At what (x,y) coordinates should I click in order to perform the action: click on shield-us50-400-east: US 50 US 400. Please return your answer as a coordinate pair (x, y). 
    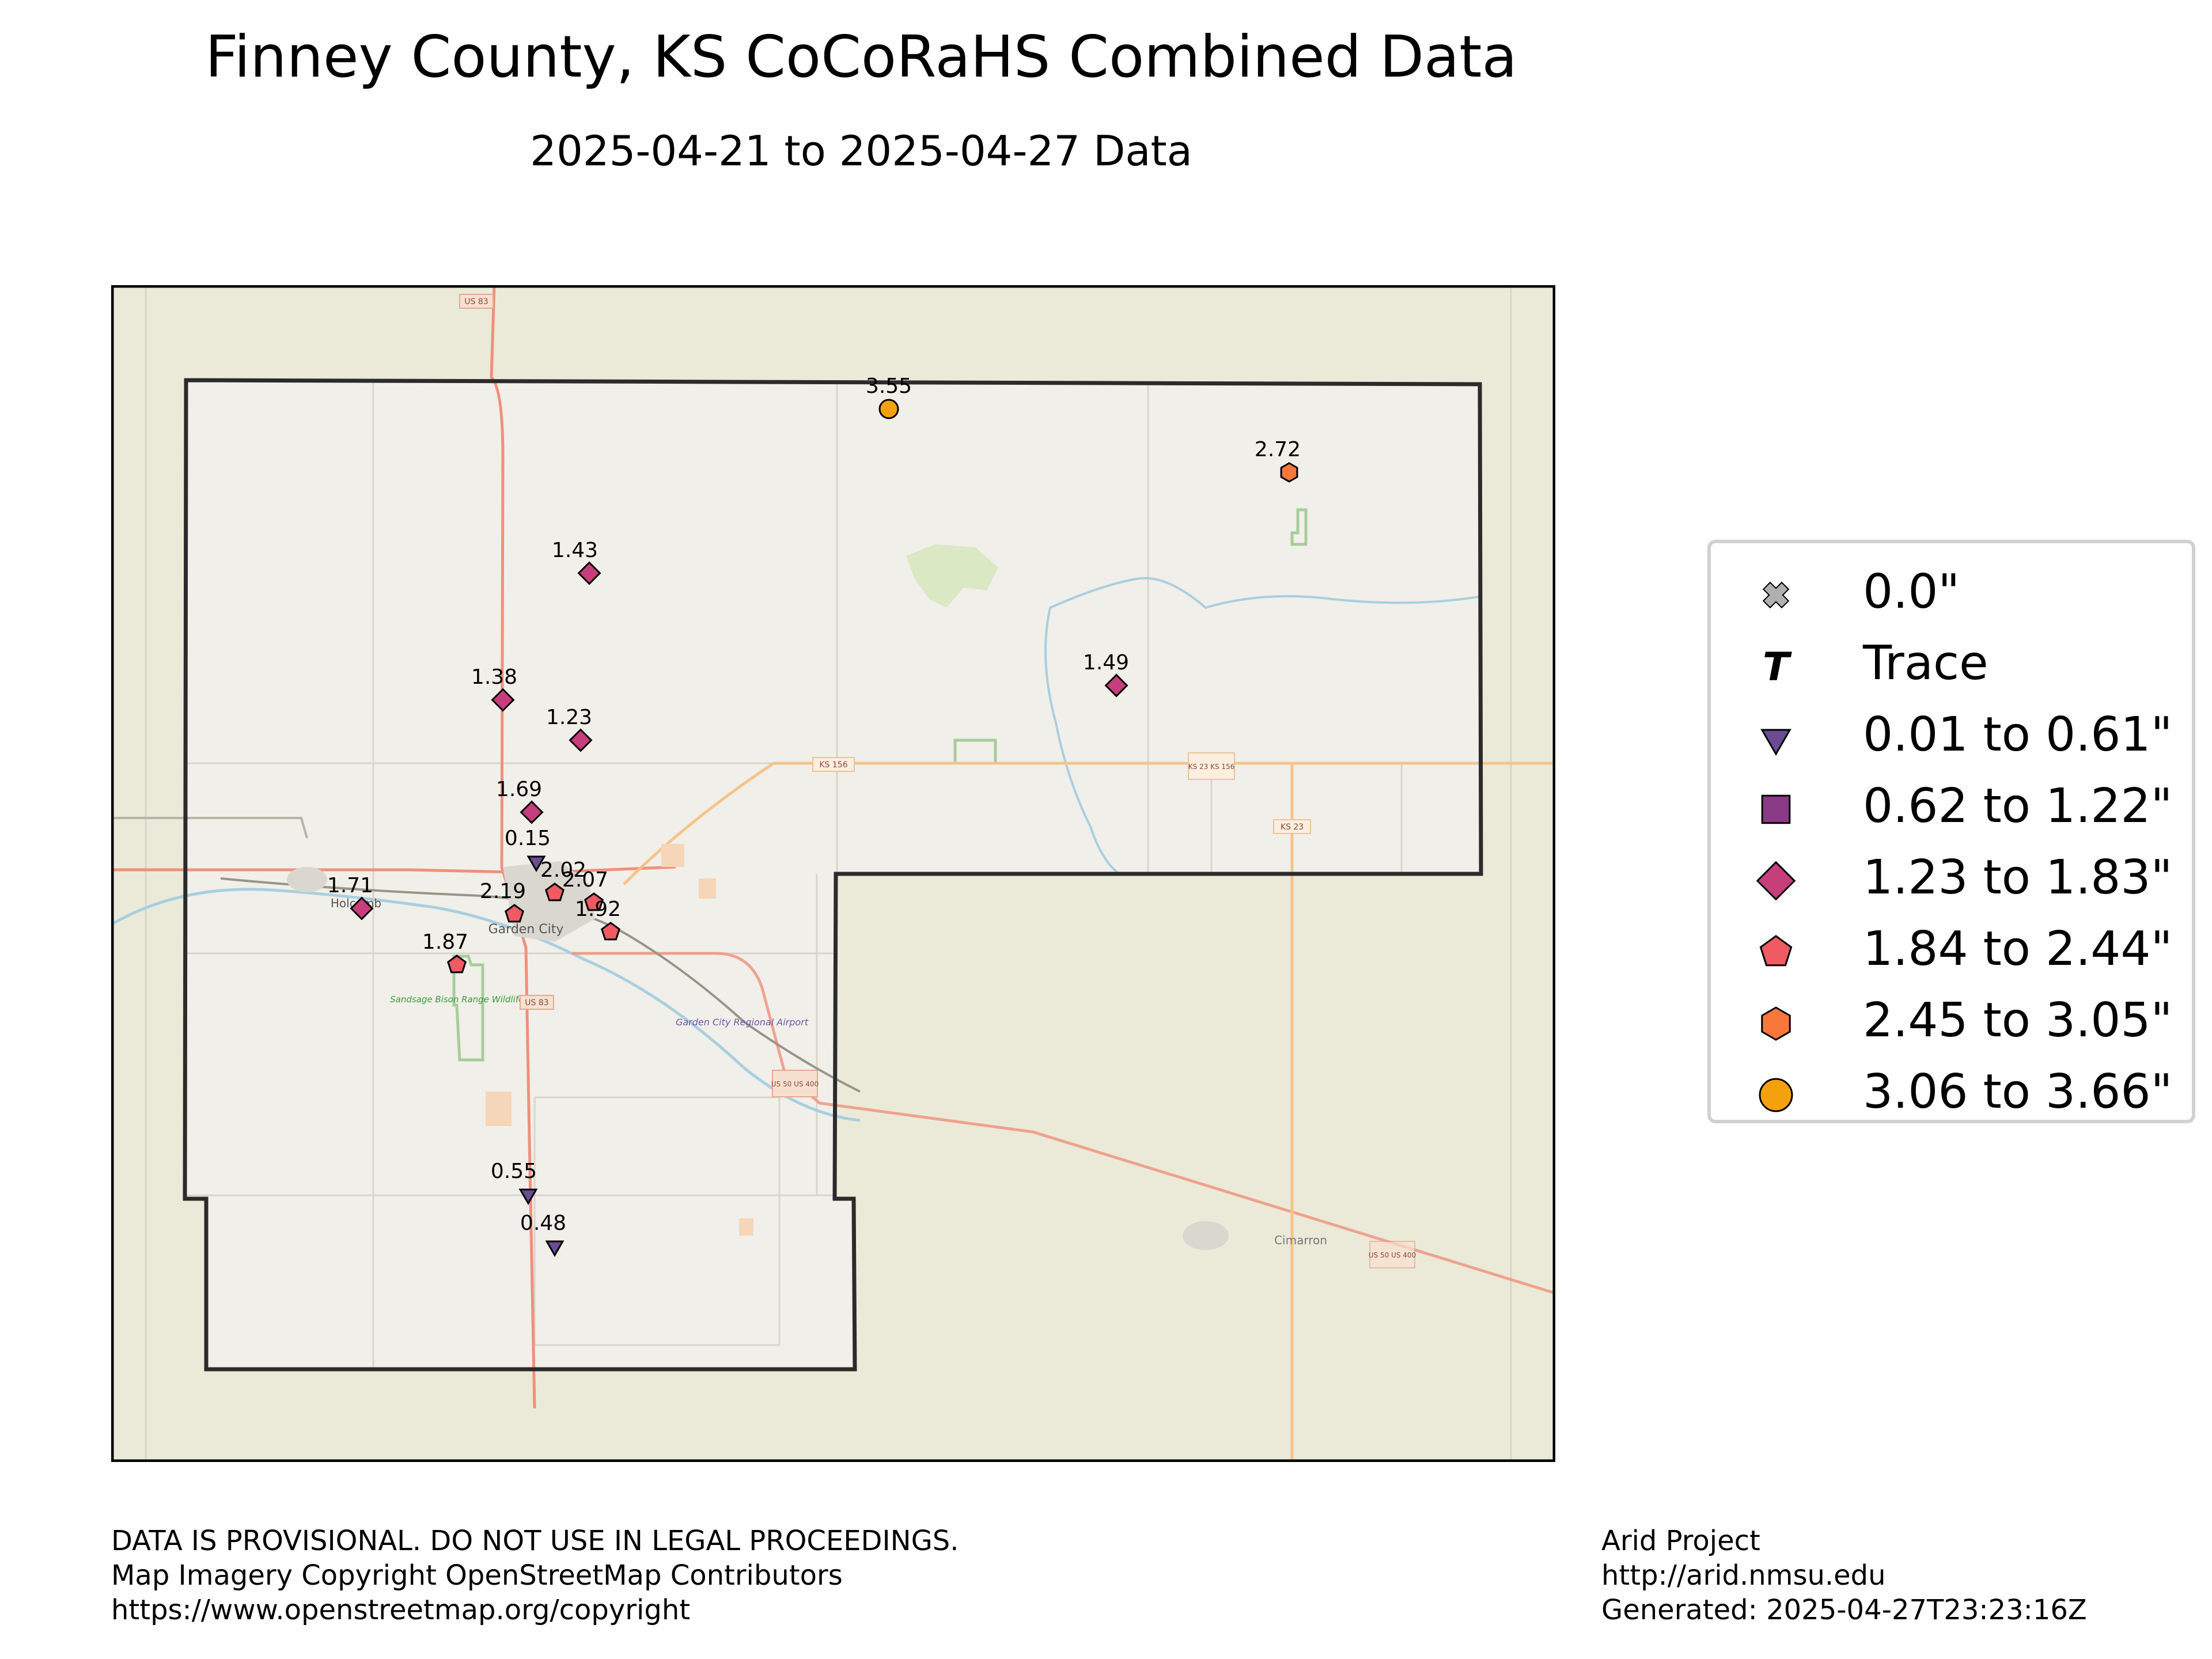
    Looking at the image, I should click on (1392, 1255).